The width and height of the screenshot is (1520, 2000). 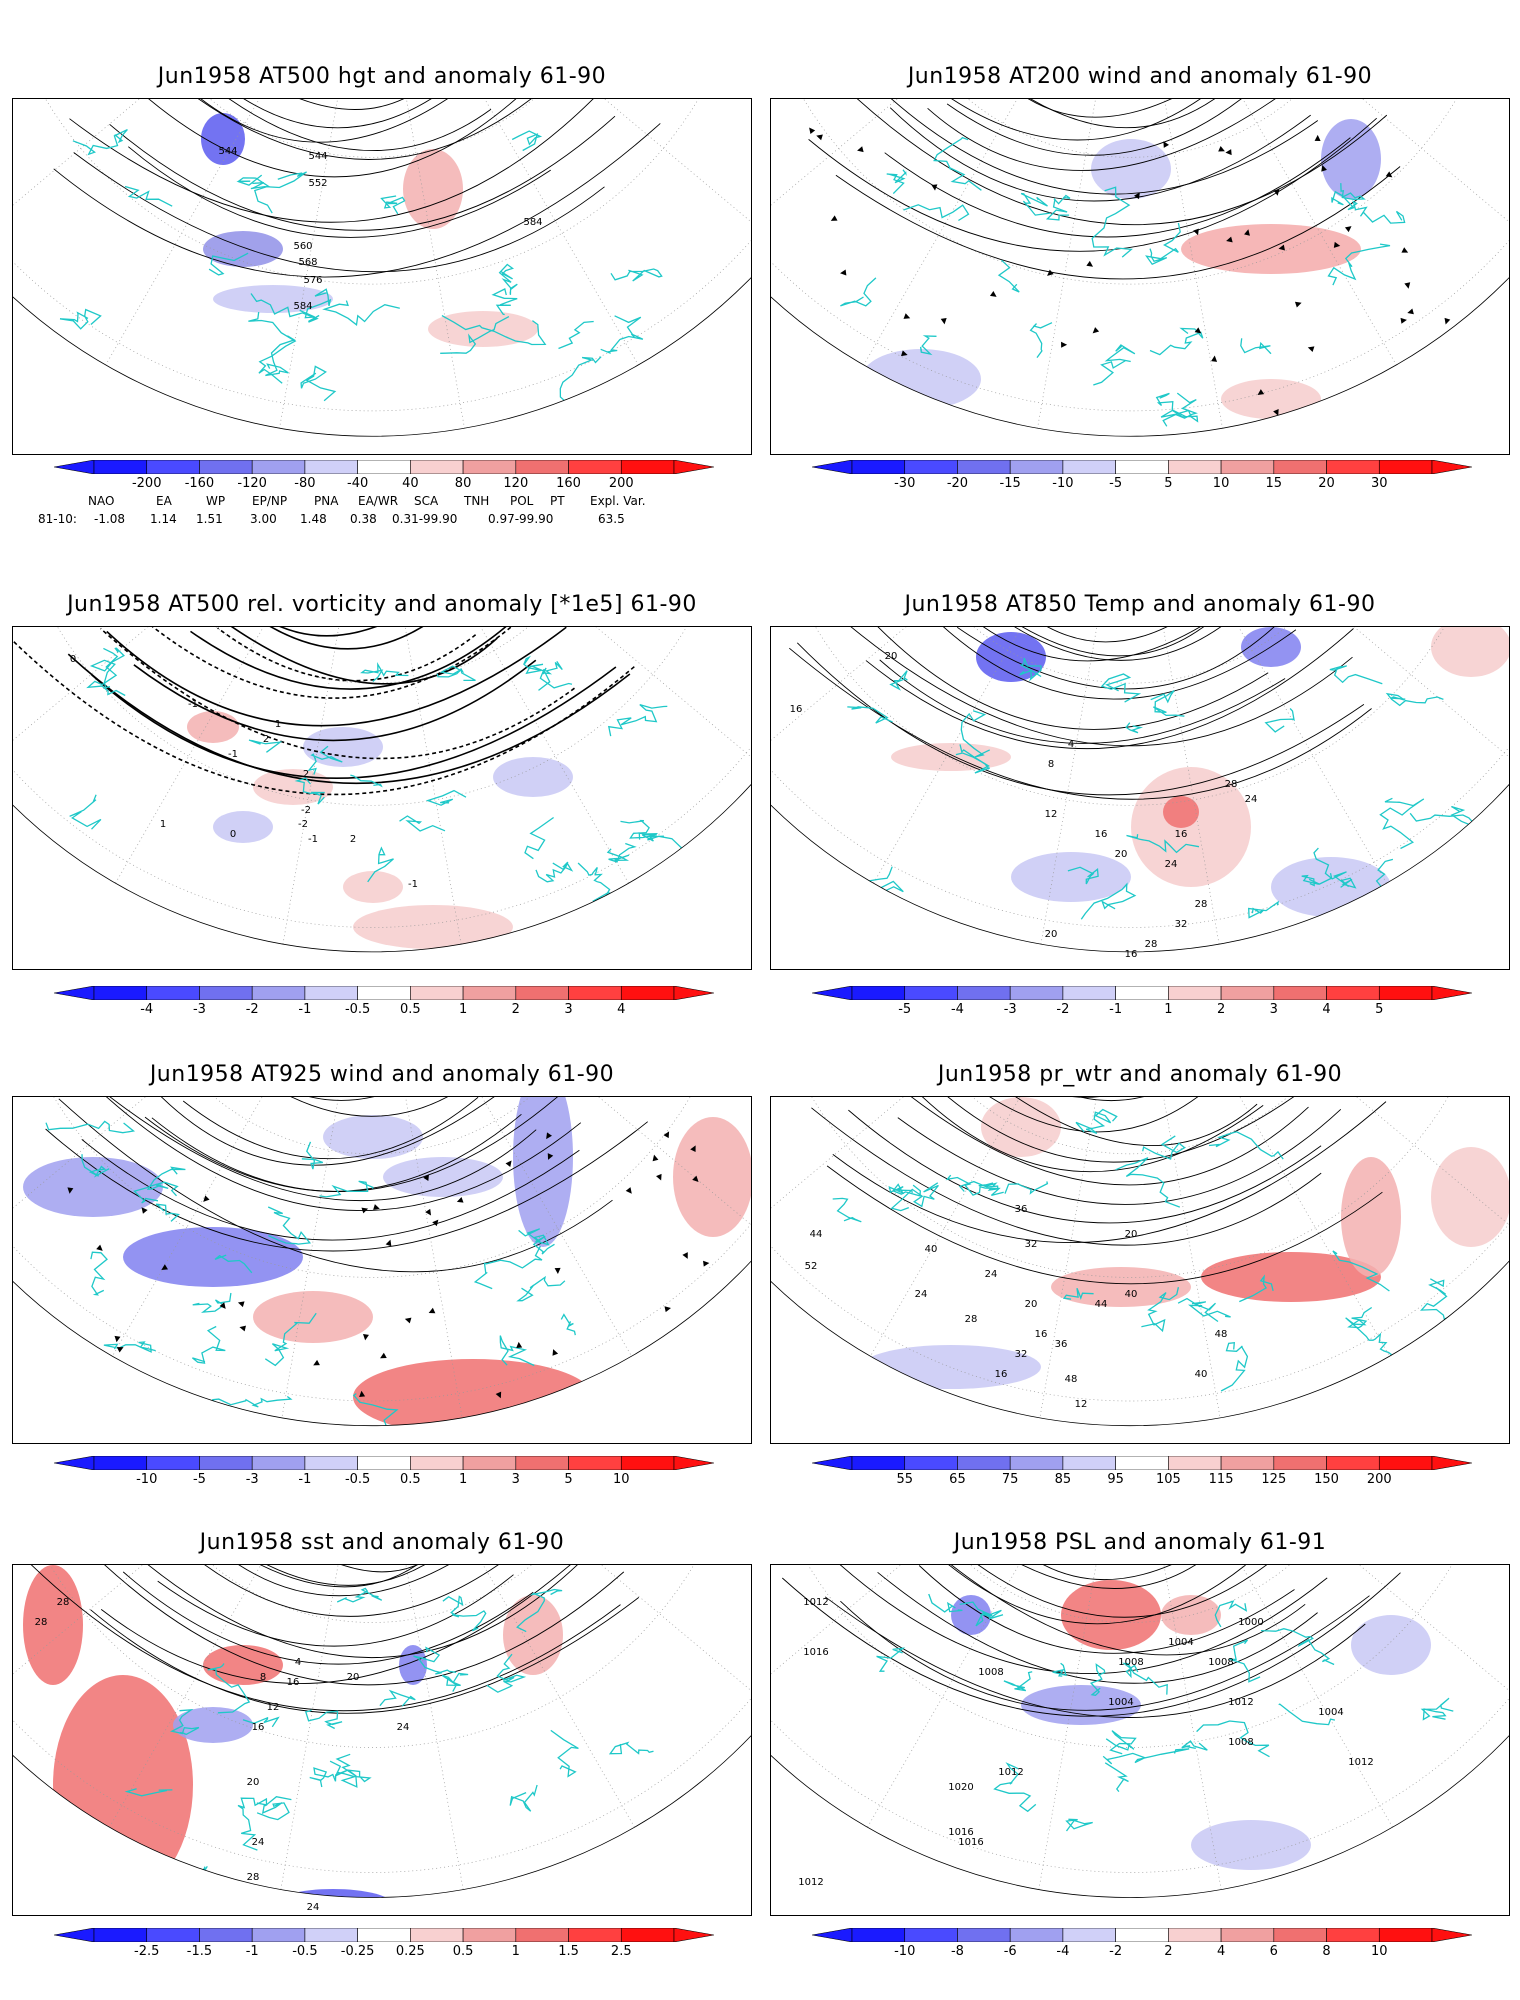 What do you see at coordinates (1051, 934) in the screenshot?
I see `contour-label: 20` at bounding box center [1051, 934].